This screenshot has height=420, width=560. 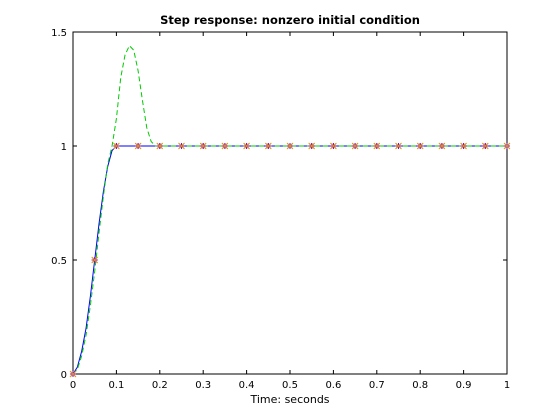 What do you see at coordinates (203, 385) in the screenshot?
I see `x-tick-label: 0.3` at bounding box center [203, 385].